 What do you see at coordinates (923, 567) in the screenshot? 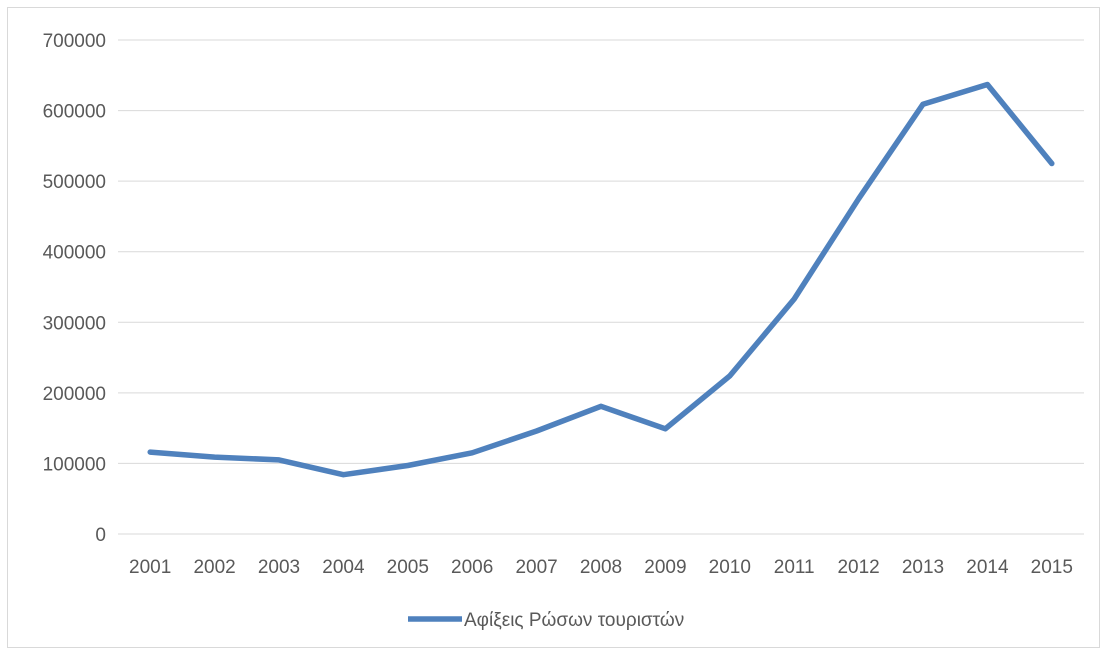
I see `x-tick-label: 2013` at bounding box center [923, 567].